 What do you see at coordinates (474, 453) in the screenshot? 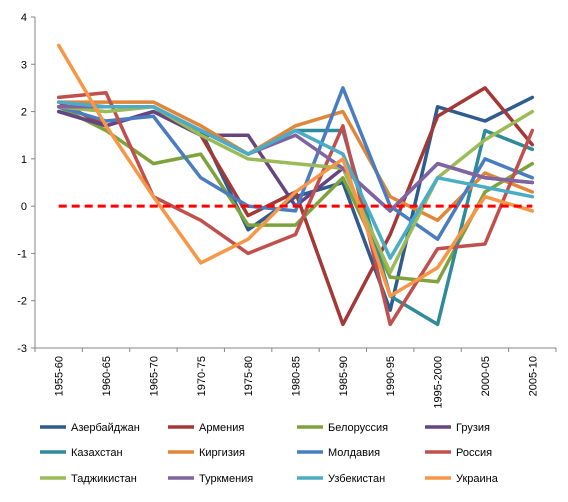
I see `legend-label-7: Россия` at bounding box center [474, 453].